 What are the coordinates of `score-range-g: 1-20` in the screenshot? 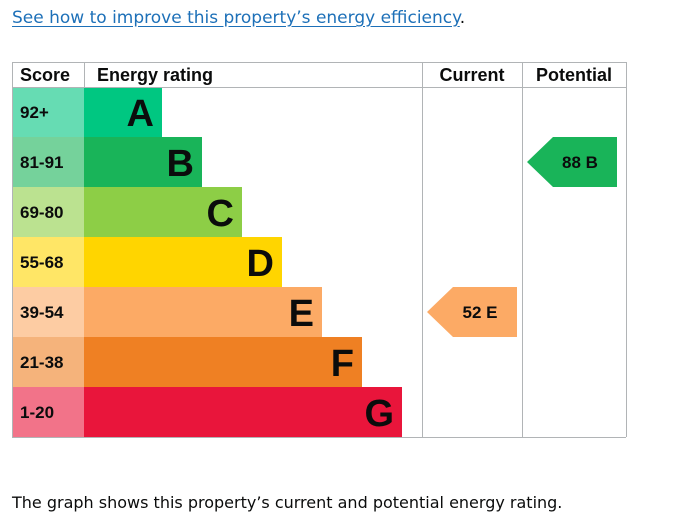 It's located at (37, 412).